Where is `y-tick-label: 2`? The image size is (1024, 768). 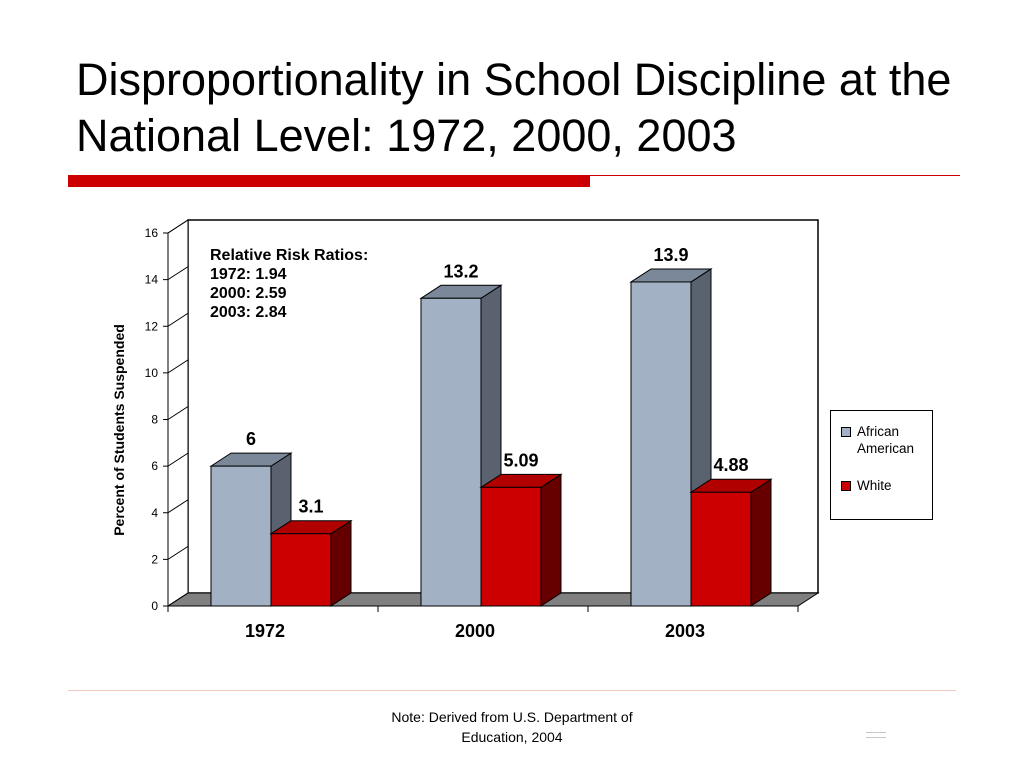
y-tick-label: 2 is located at coordinates (154, 559).